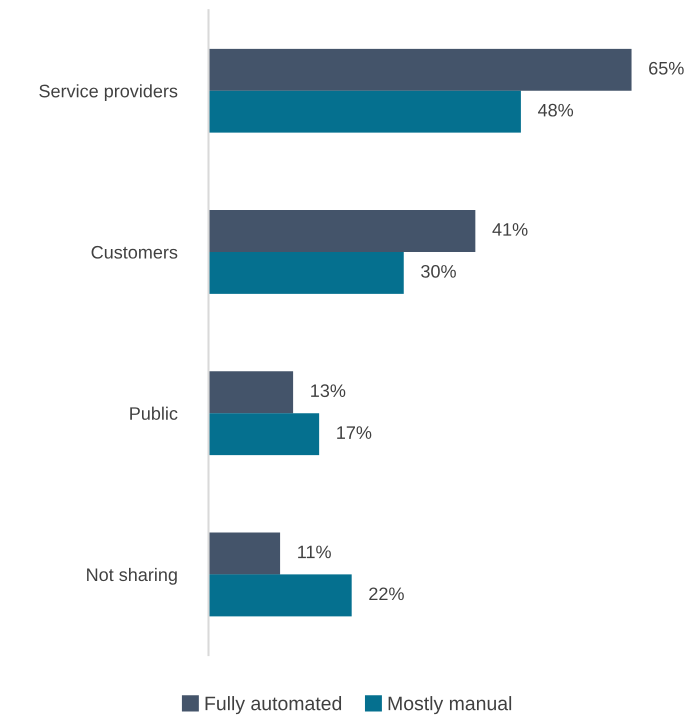  Describe the element at coordinates (108, 93) in the screenshot. I see `y-tick-label: Service providers` at that location.